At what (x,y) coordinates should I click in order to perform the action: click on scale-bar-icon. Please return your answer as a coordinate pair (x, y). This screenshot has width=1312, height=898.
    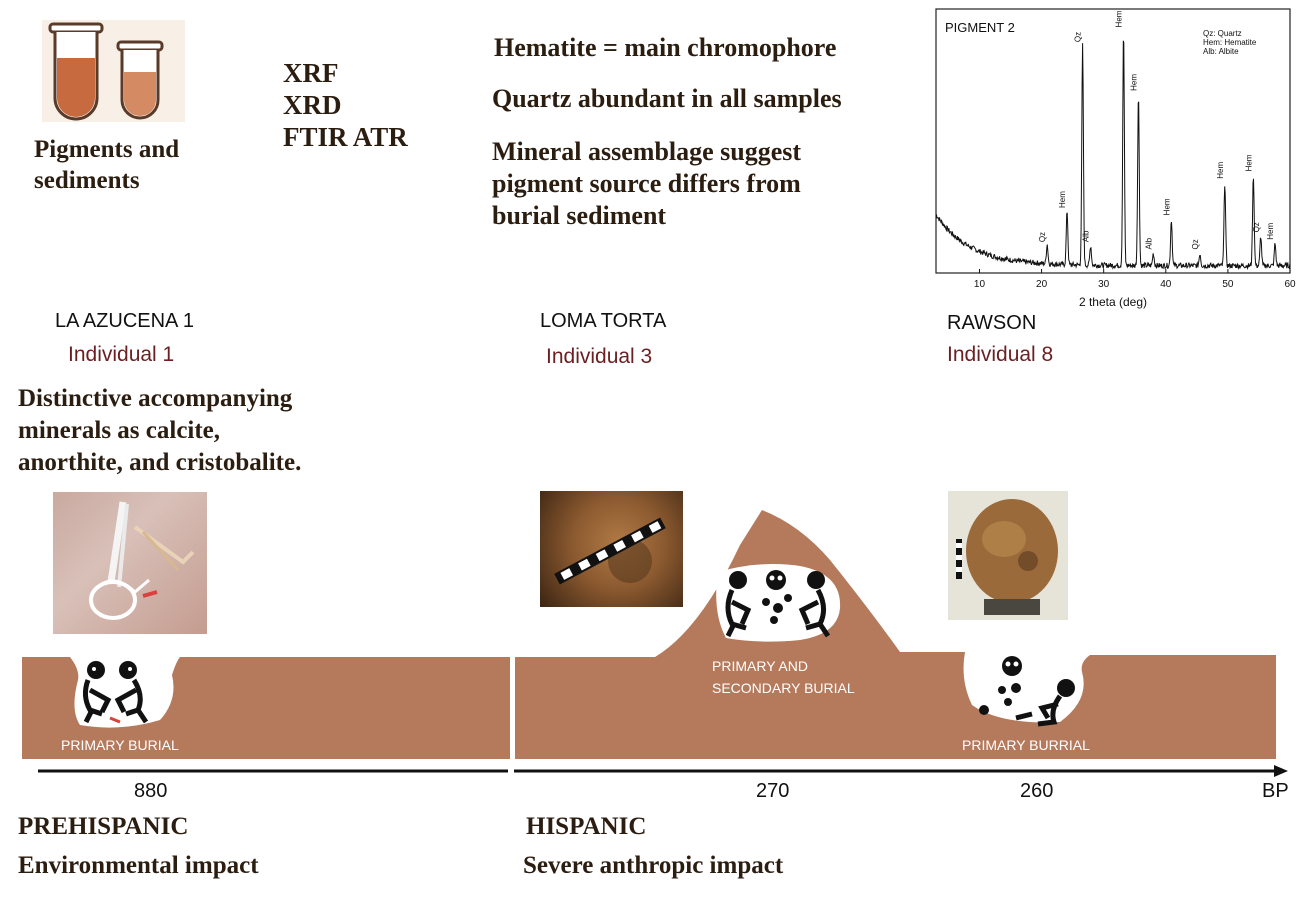
    Looking at the image, I should click on (610, 551).